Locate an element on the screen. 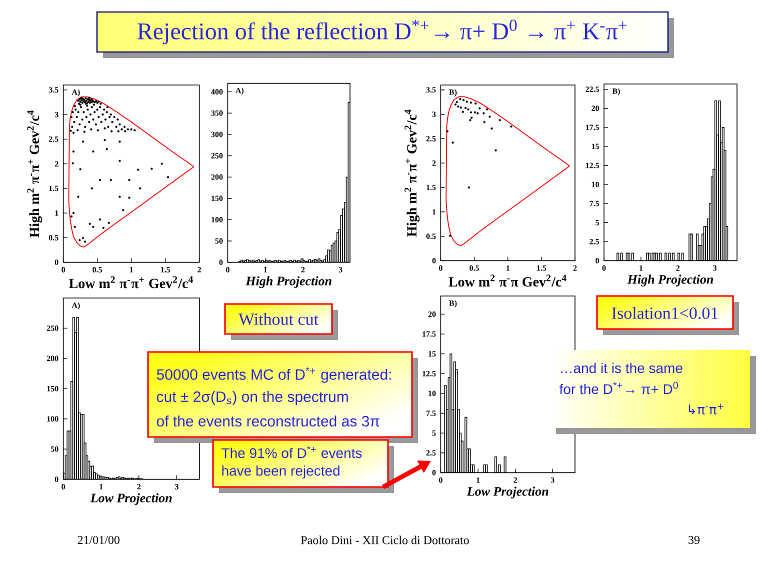  text: have been rejected is located at coordinates (281, 472).